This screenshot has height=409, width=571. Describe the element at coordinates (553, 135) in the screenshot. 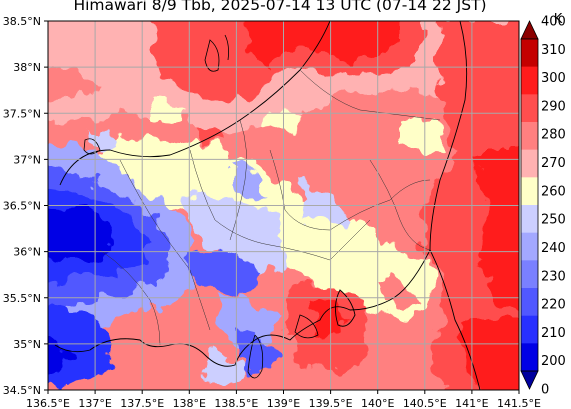

I see `colorbar-label: 280` at that location.